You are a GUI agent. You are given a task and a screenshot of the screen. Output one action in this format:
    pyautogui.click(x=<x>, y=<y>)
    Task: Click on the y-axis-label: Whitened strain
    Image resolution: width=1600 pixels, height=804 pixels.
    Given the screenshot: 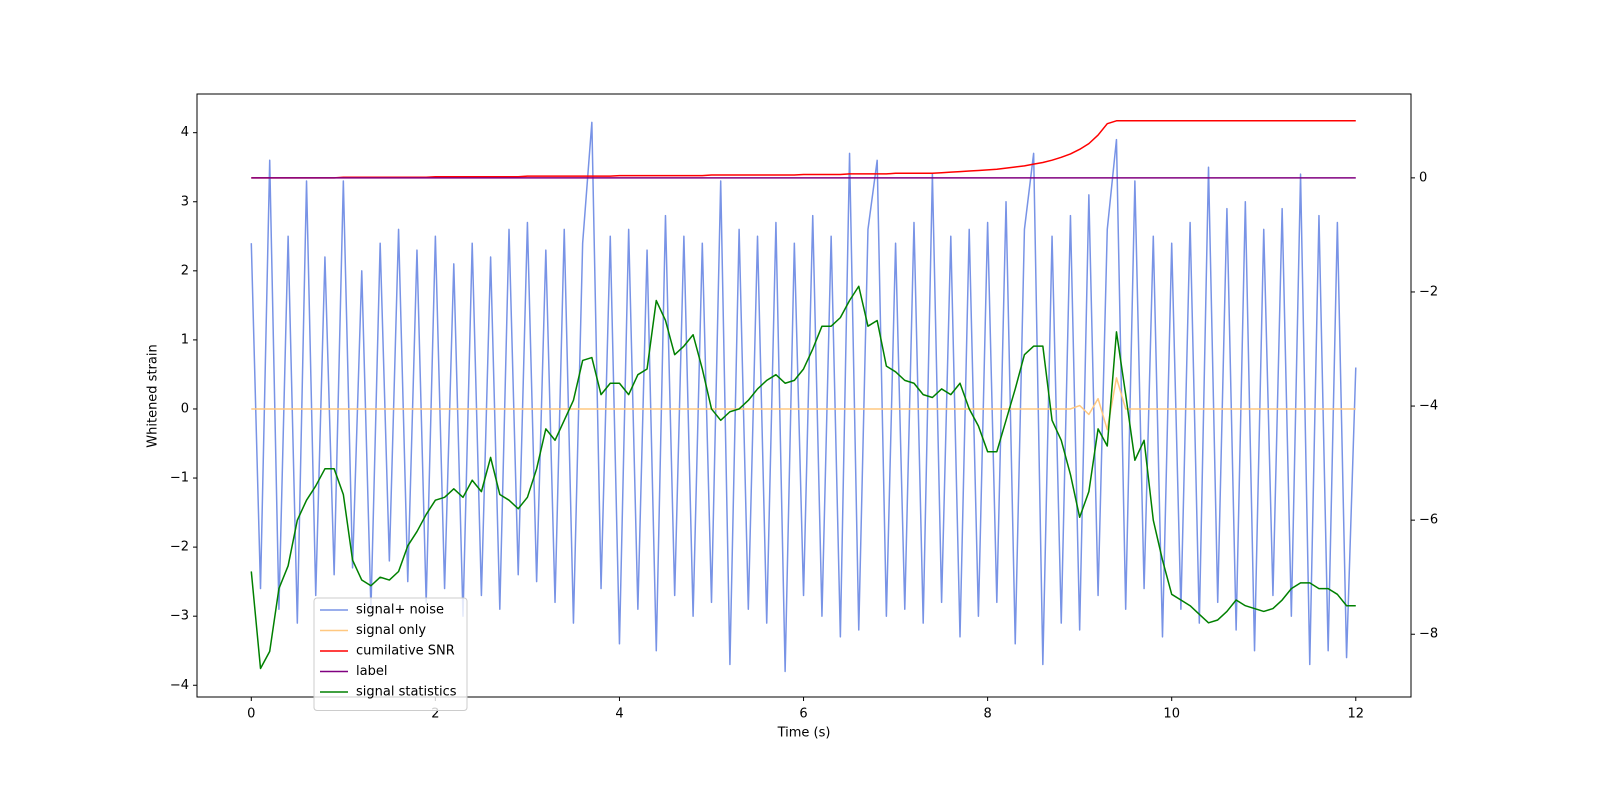 What is the action you would take?
    pyautogui.click(x=153, y=395)
    